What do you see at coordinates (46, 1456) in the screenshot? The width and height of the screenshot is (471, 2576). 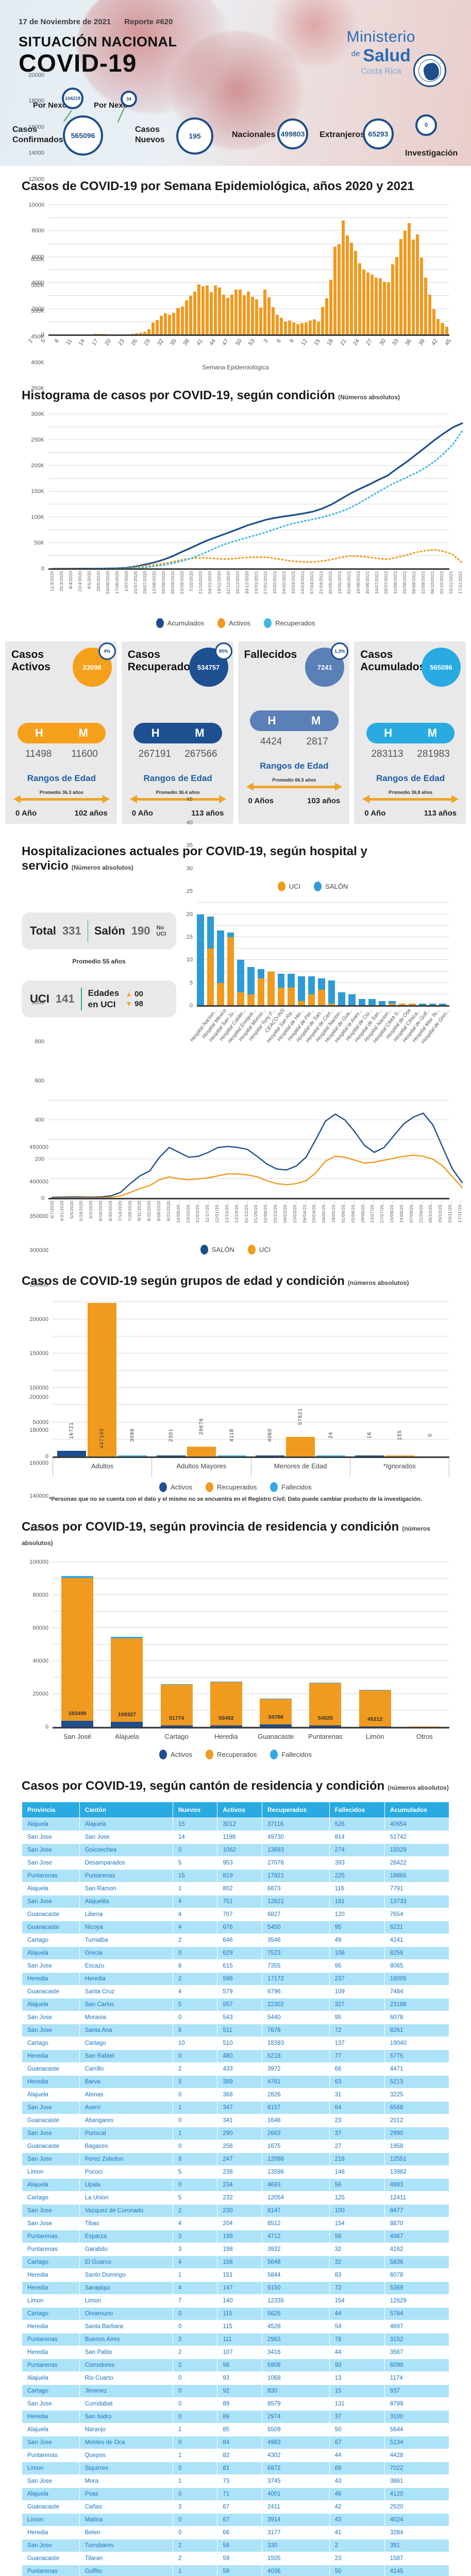 I see `y-axis-tick-label: 0` at bounding box center [46, 1456].